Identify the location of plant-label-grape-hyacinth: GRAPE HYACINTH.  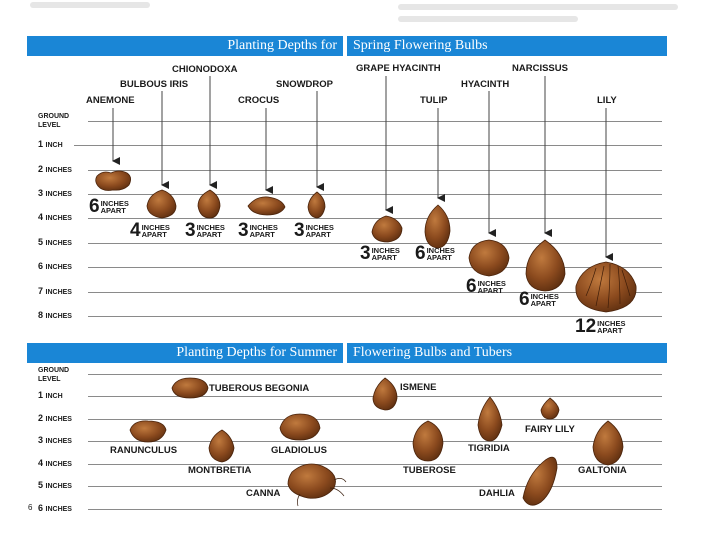
(398, 68).